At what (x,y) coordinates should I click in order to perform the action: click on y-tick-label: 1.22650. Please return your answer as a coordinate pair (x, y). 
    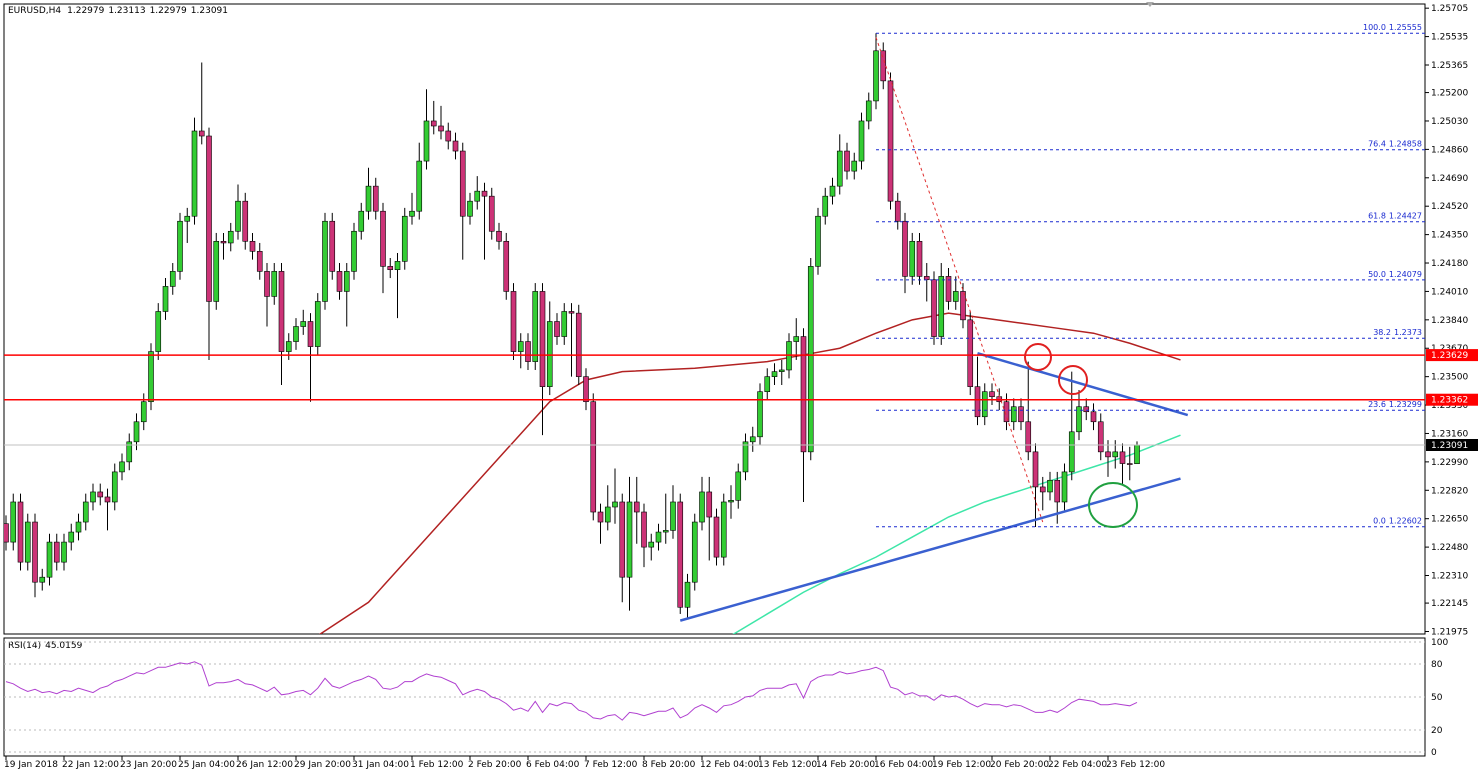
    Looking at the image, I should click on (1449, 520).